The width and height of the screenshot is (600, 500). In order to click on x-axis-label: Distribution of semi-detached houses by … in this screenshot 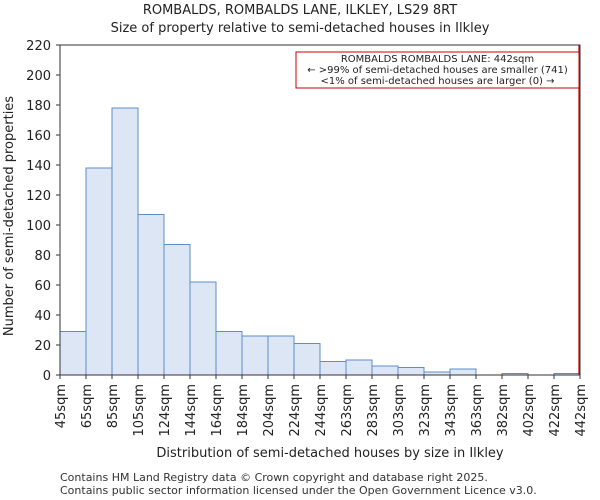, I will do `click(330, 453)`.